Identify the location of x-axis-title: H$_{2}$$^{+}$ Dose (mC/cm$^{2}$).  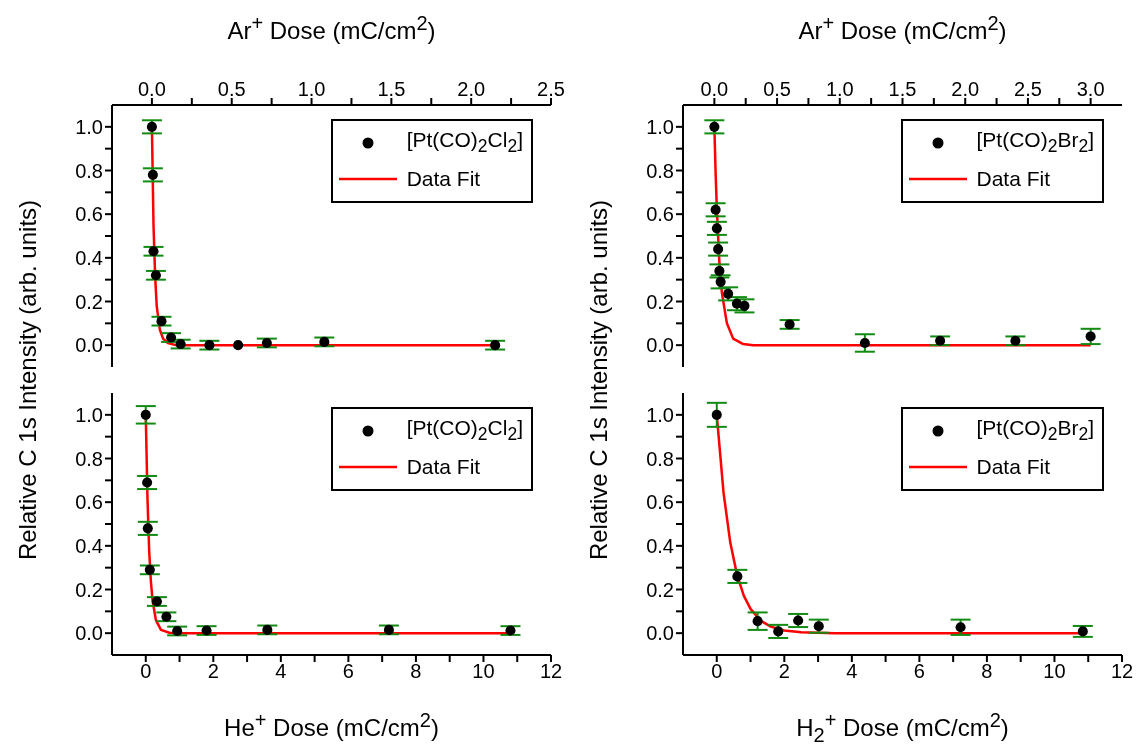
(902, 728).